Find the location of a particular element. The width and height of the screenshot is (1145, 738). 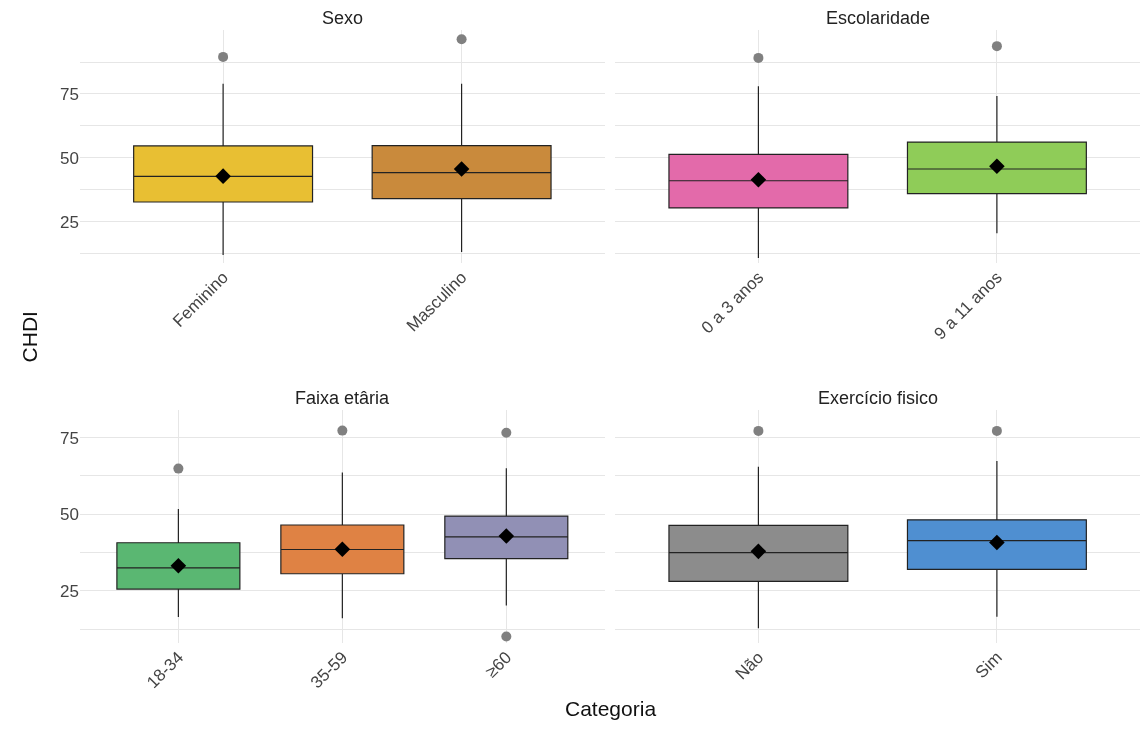

x-tick-label: Não is located at coordinates (749, 665).